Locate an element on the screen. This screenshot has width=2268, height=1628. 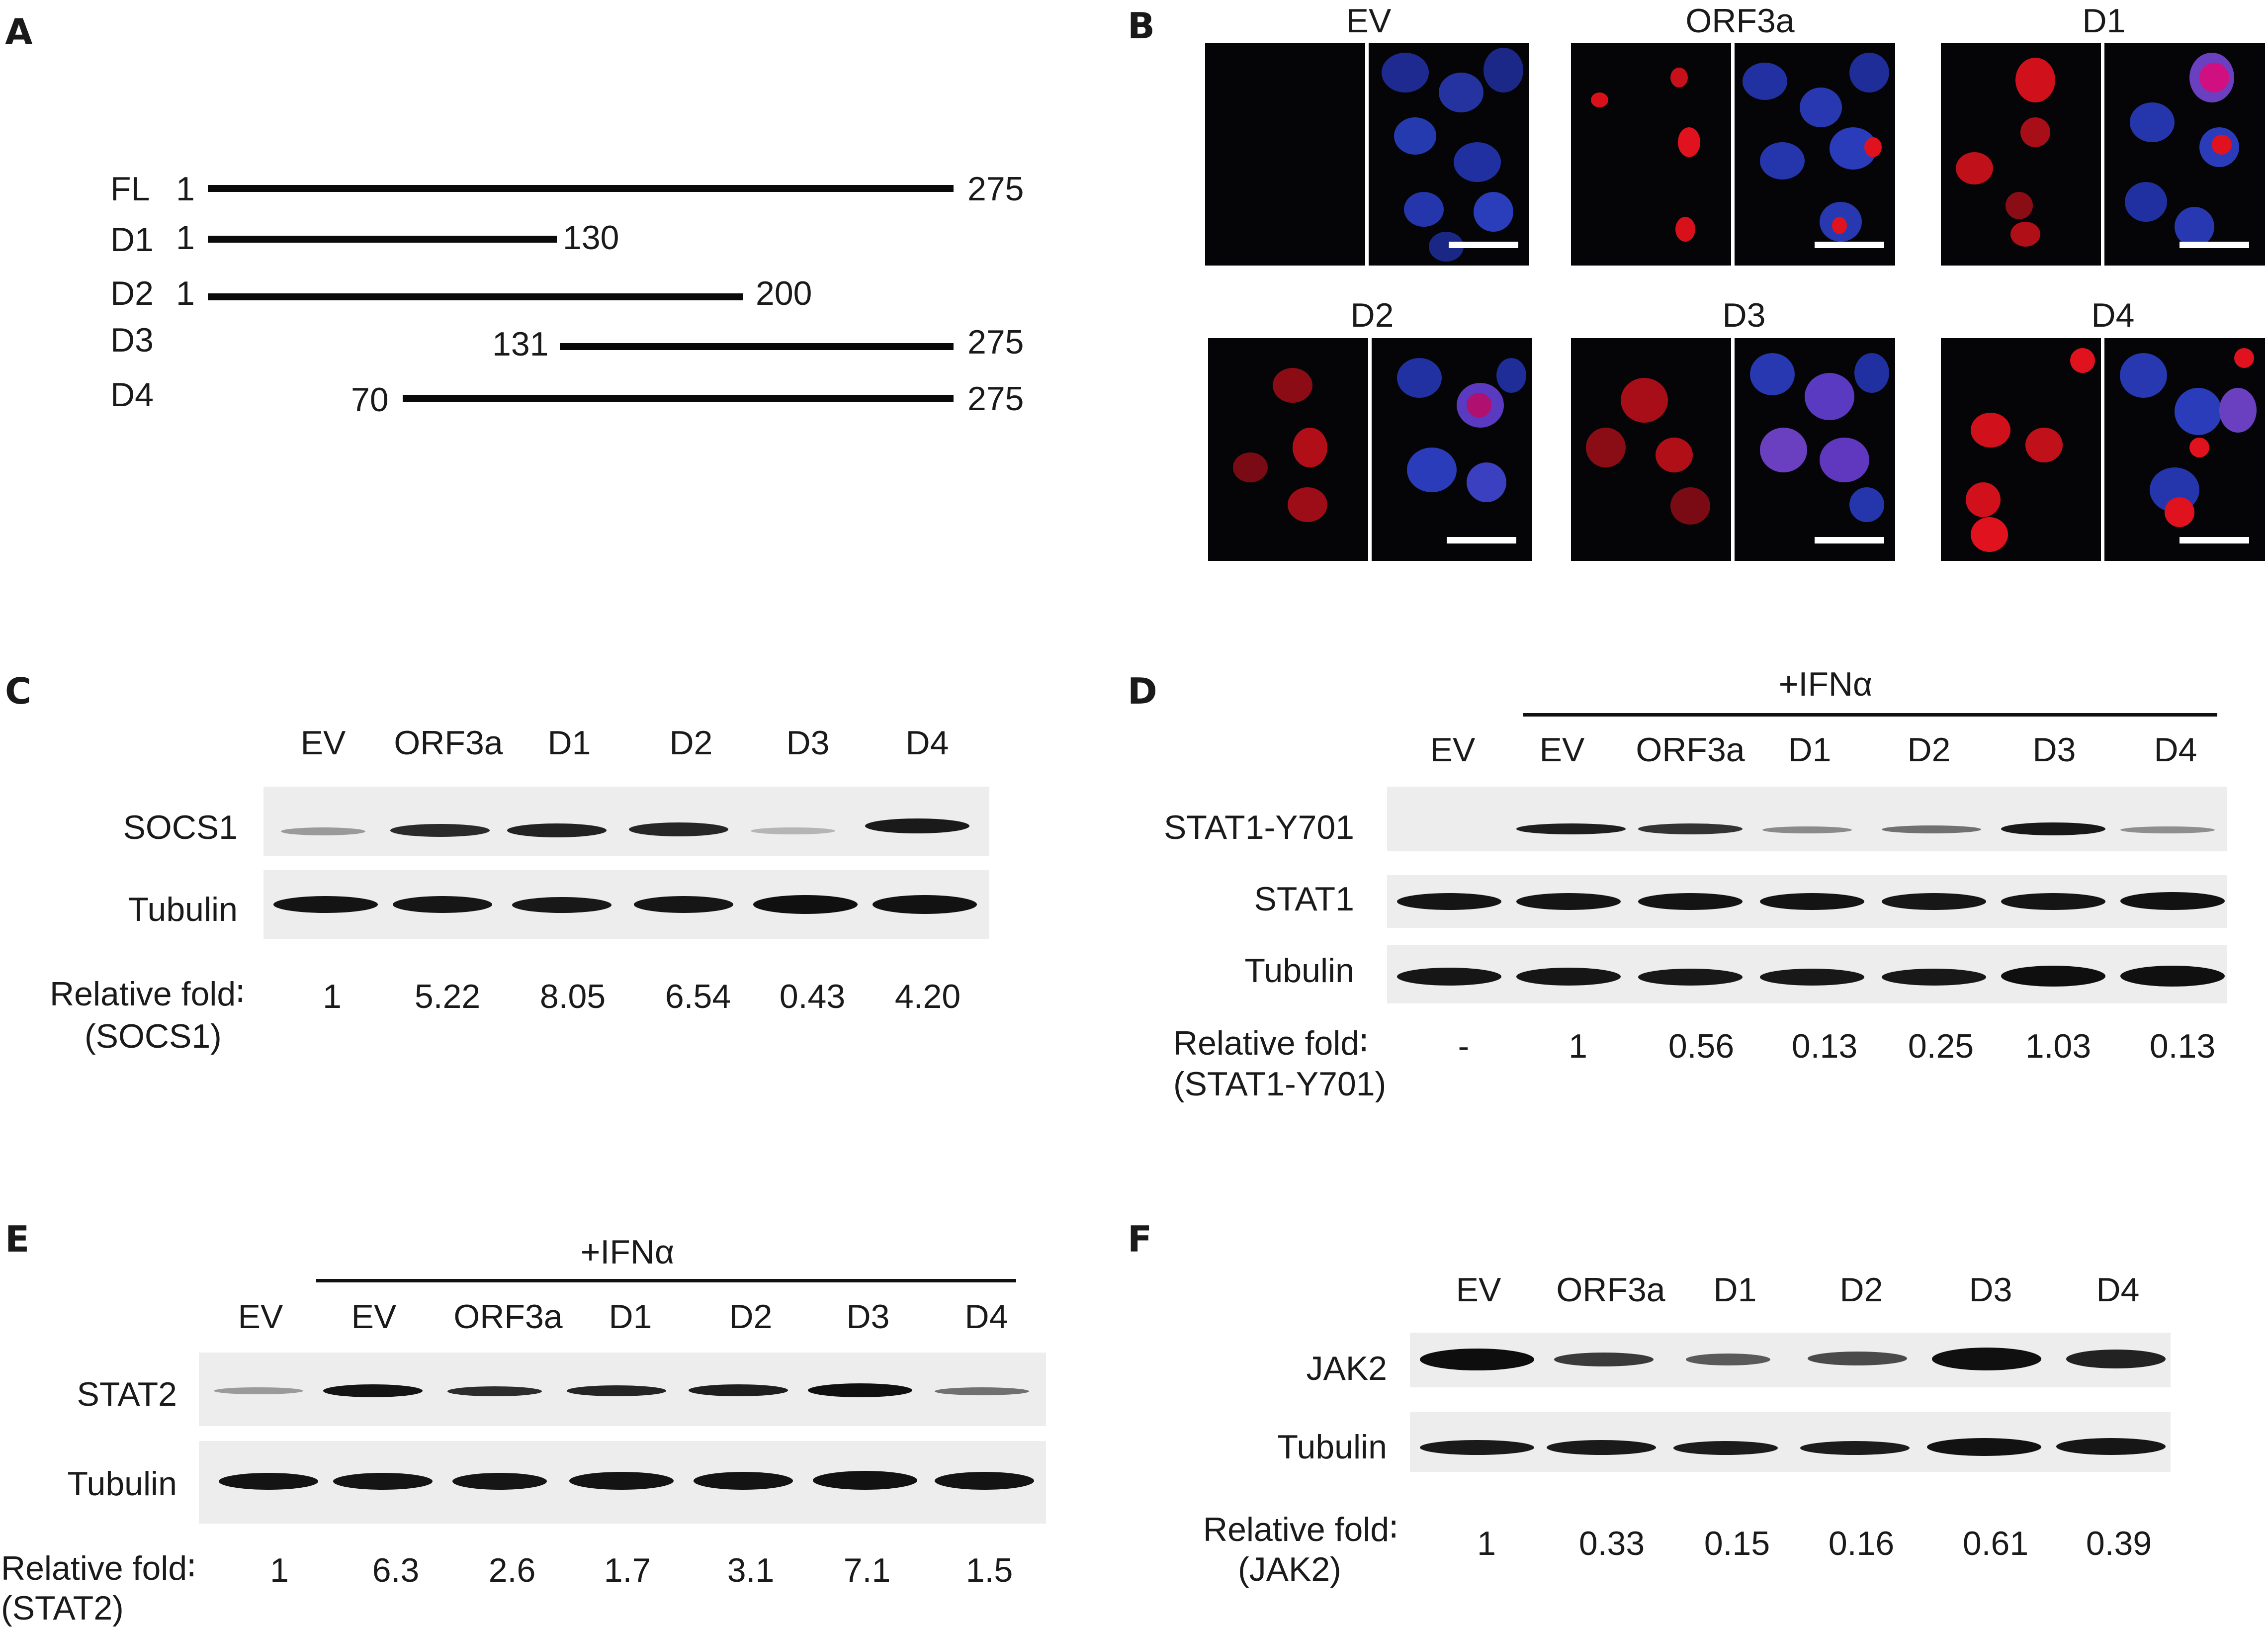
fold-value: 0.15 is located at coordinates (1737, 1543).